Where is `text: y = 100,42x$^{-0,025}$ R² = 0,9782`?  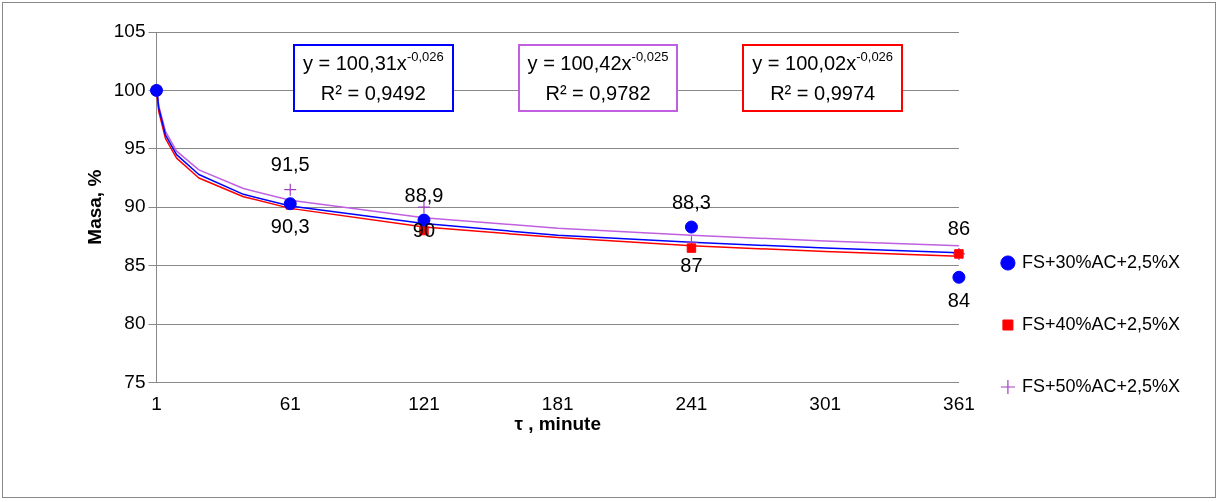
text: y = 100,42x$^{-0,025}$ R² = 0,9782 is located at coordinates (598, 76).